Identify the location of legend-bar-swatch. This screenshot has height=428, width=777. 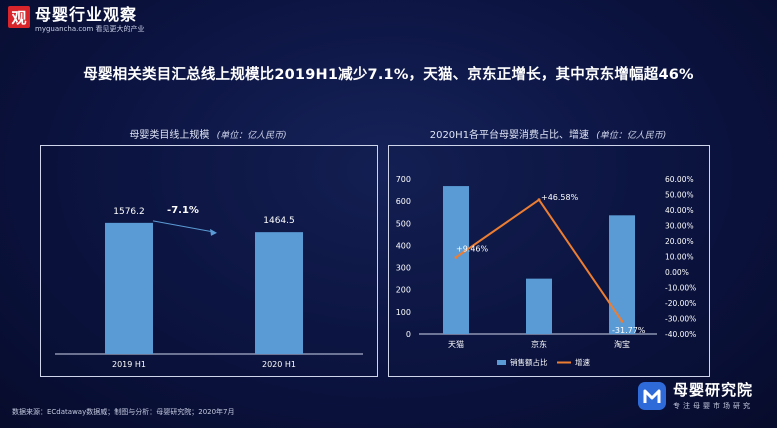
(501, 362).